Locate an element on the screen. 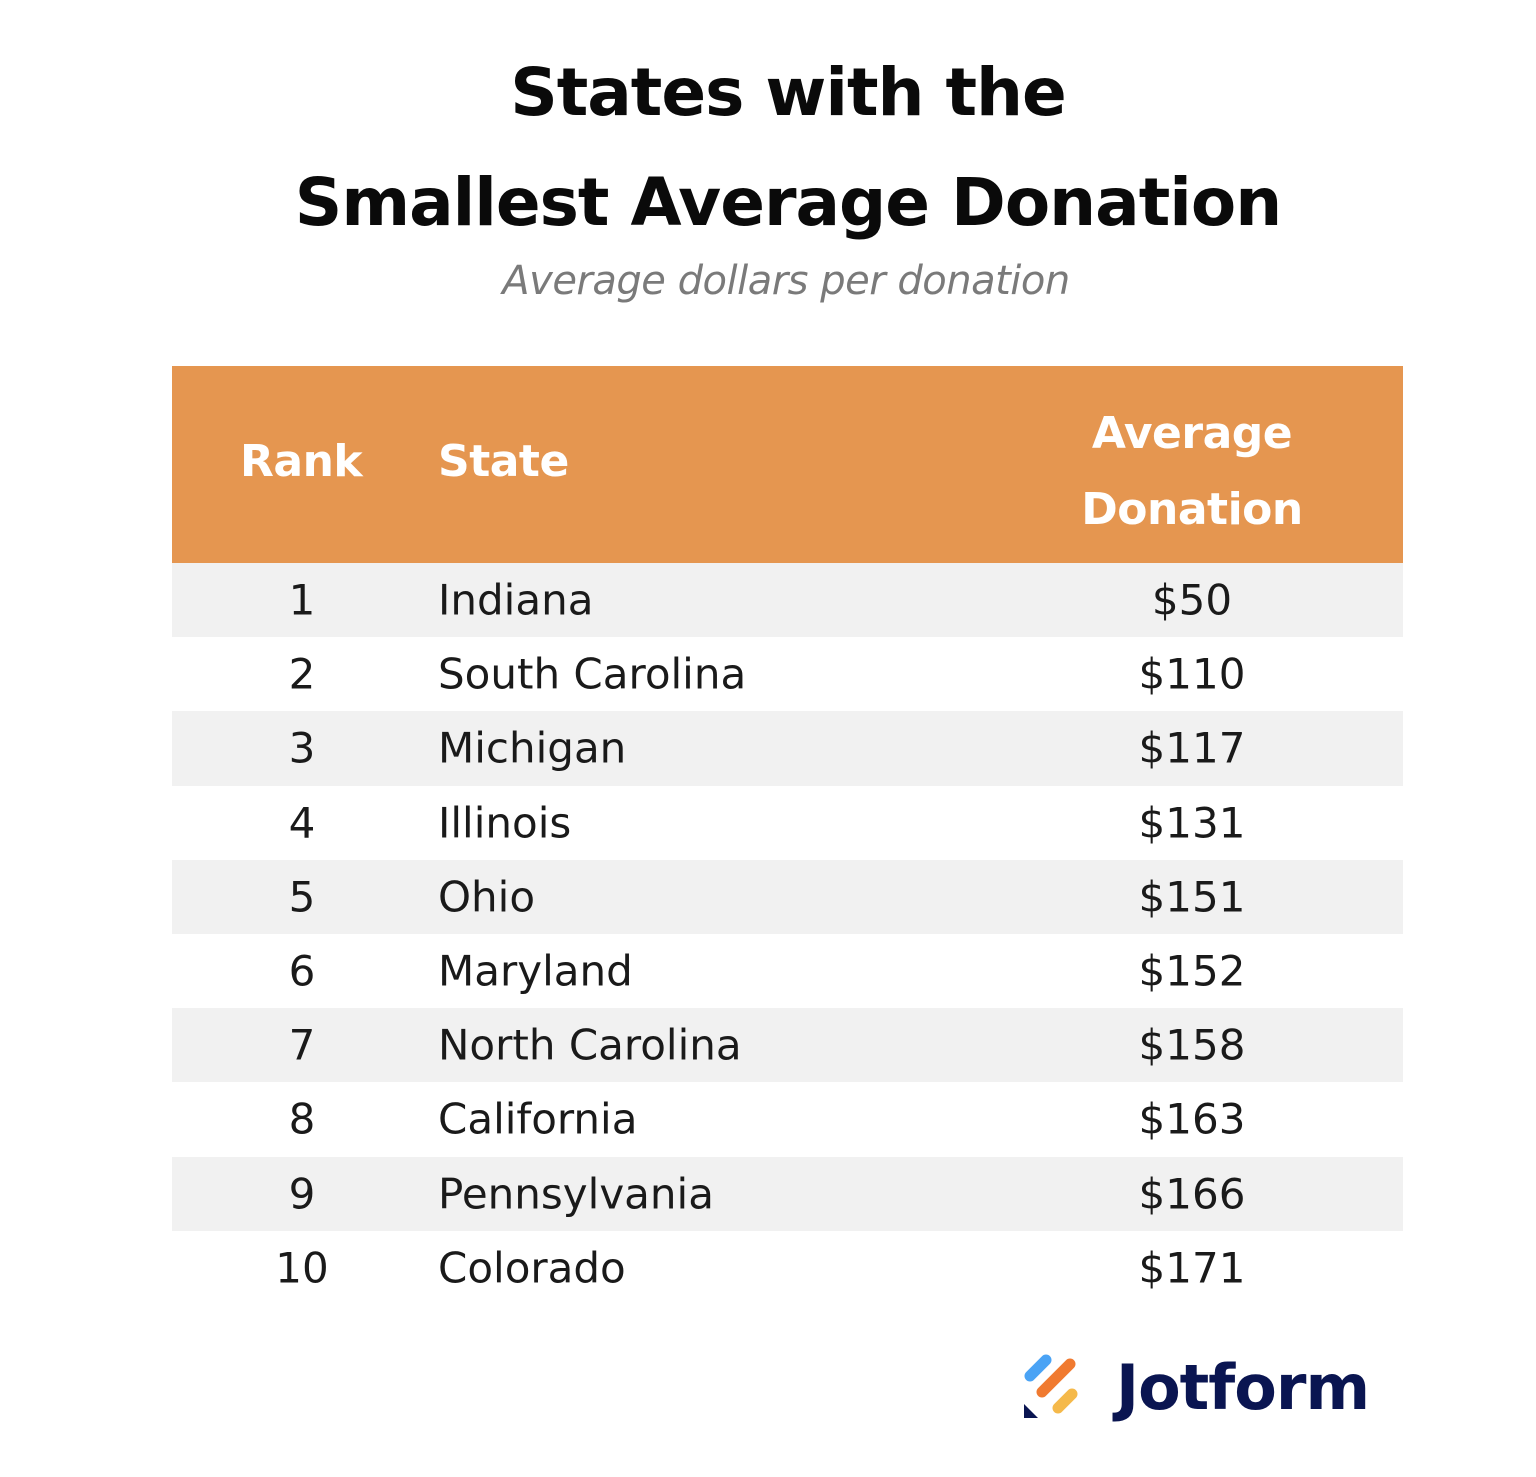 The image size is (1536, 1477). column-header-state: State is located at coordinates (503, 461).